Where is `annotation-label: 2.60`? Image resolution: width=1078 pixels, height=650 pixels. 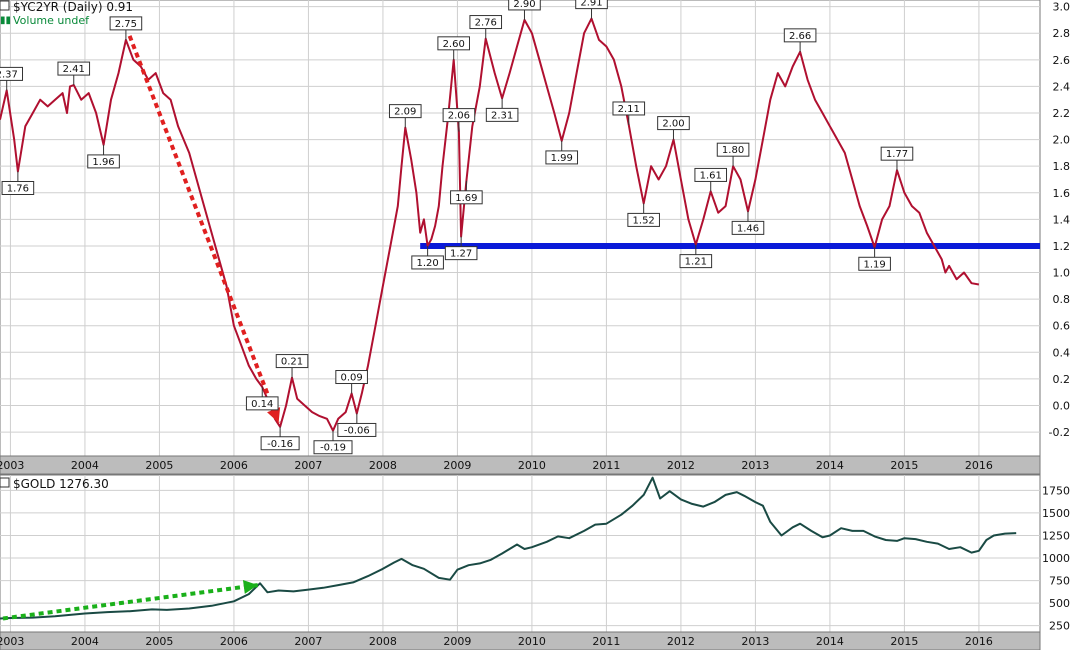
annotation-label: 2.60 is located at coordinates (454, 44).